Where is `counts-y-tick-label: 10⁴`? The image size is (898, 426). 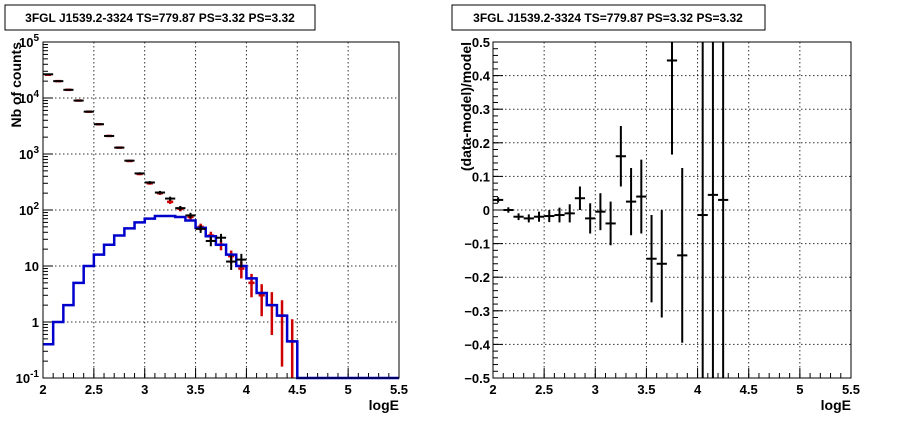 counts-y-tick-label: 10⁴ is located at coordinates (29, 97).